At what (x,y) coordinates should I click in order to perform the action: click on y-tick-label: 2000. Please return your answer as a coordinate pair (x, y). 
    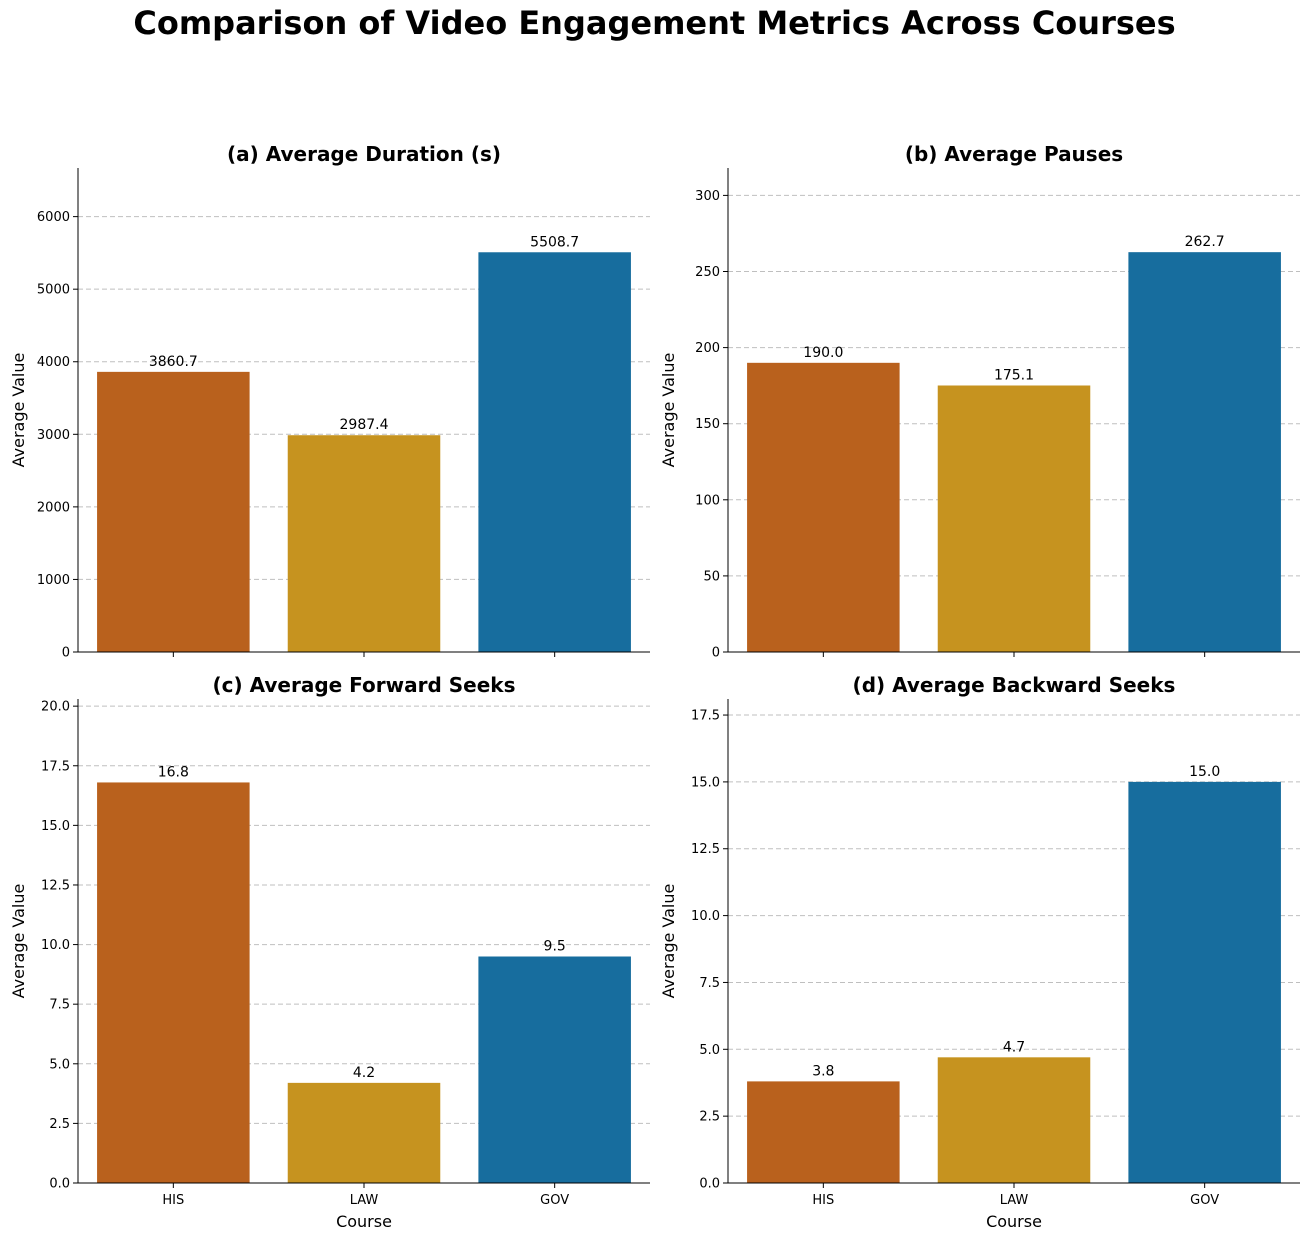
    Looking at the image, I should click on (53, 507).